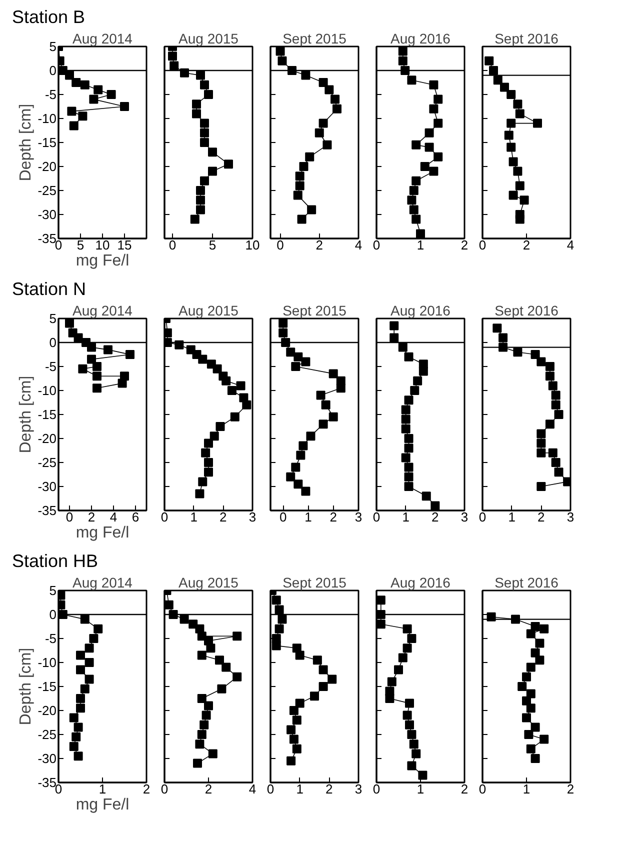  I want to click on text: Station B, so click(49, 17).